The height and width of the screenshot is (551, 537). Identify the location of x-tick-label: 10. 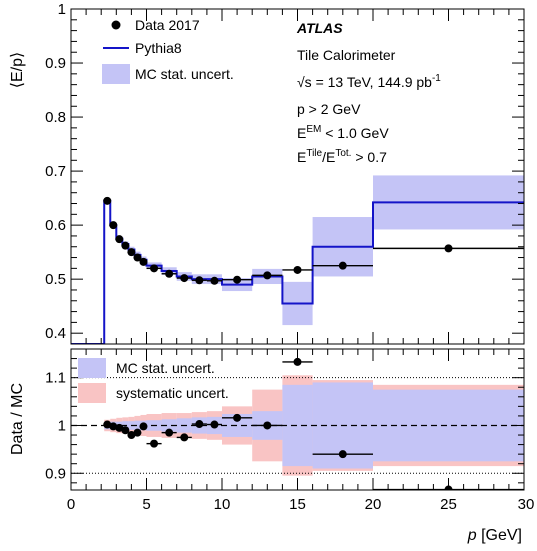
(222, 504).